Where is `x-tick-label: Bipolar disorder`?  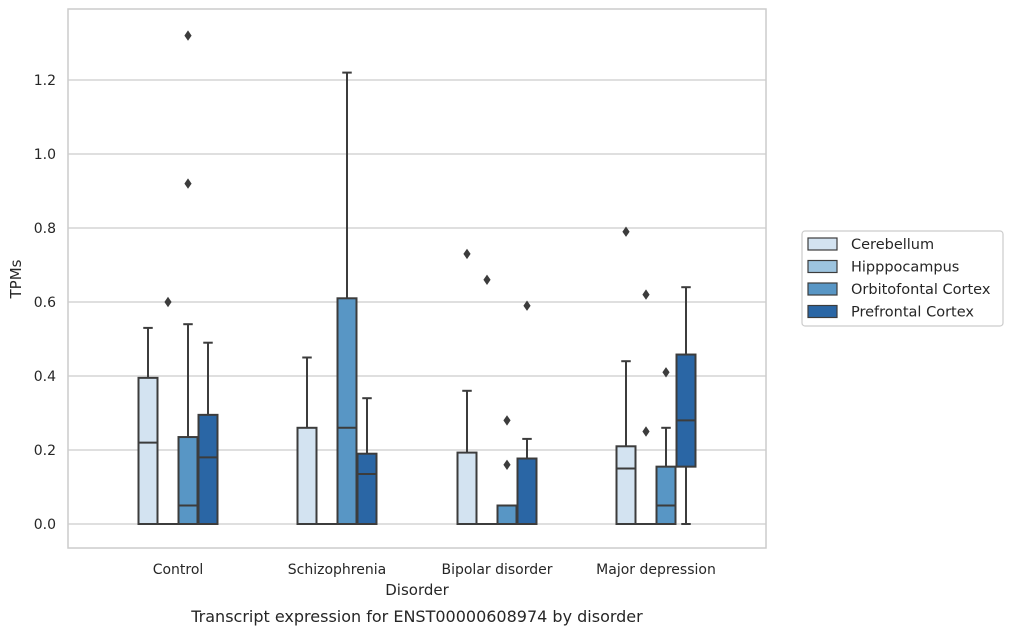 x-tick-label: Bipolar disorder is located at coordinates (496, 570).